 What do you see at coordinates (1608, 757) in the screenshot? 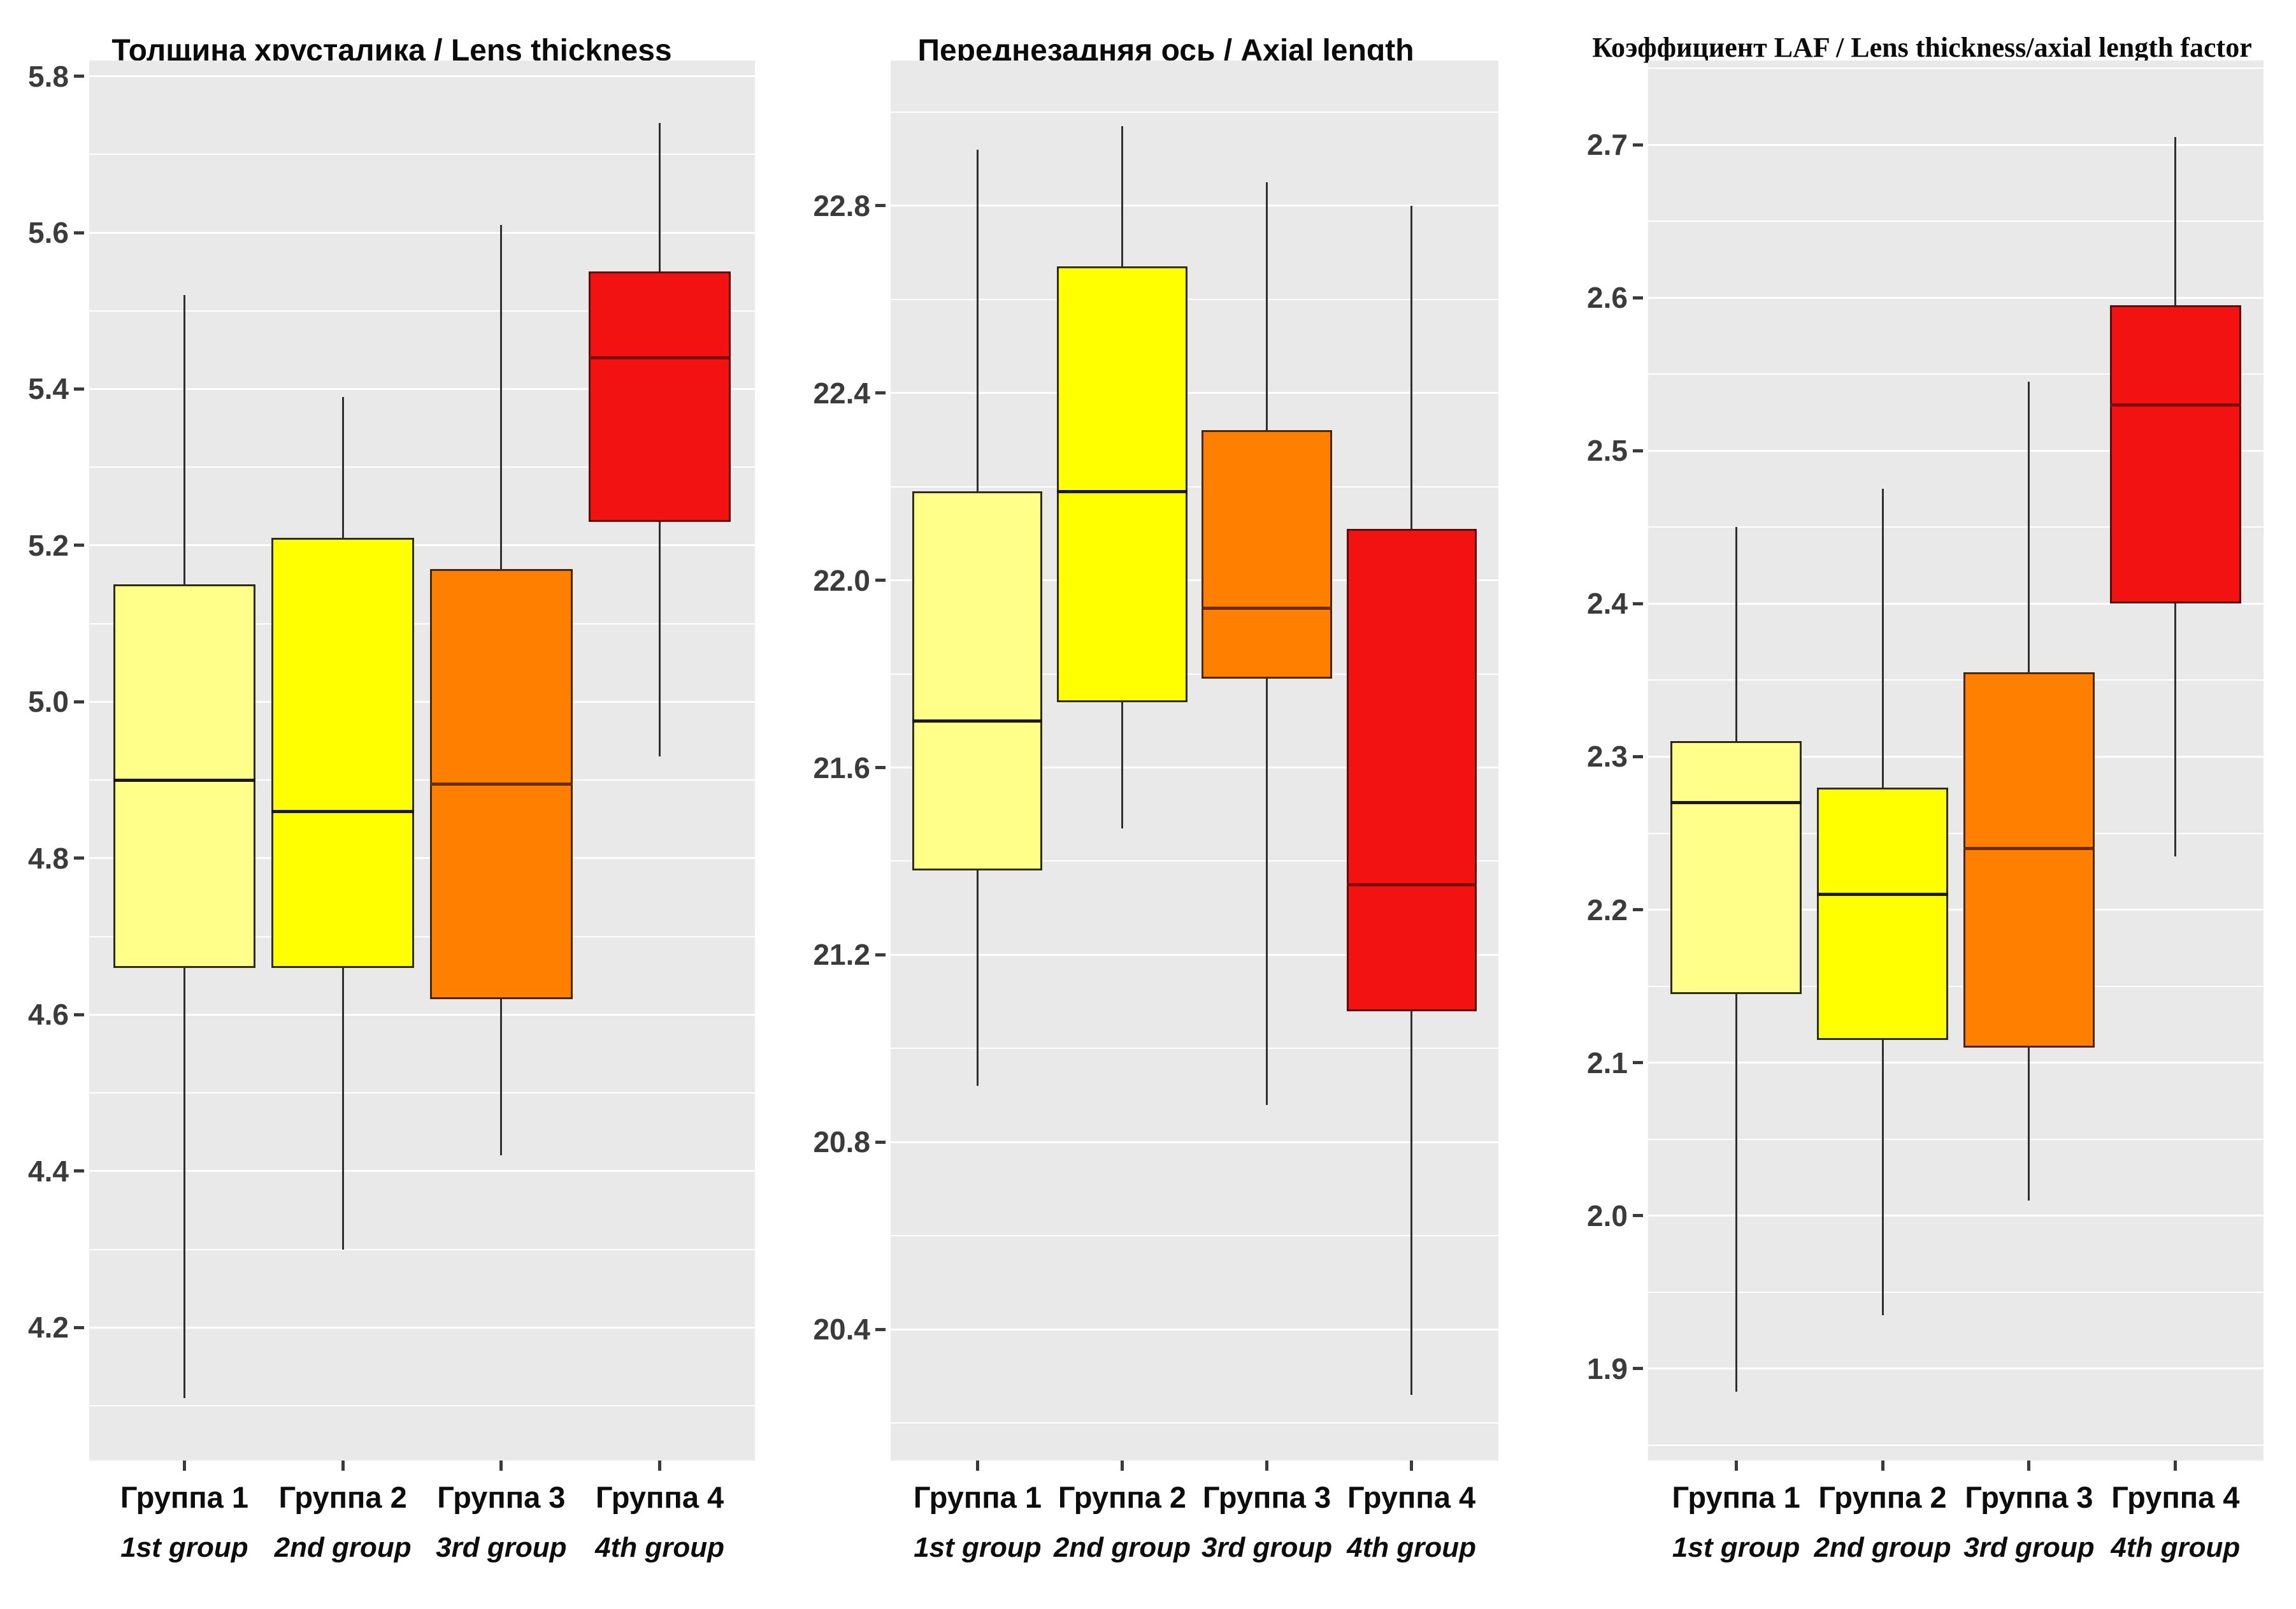
I see `y-tick-label: 2.3` at bounding box center [1608, 757].